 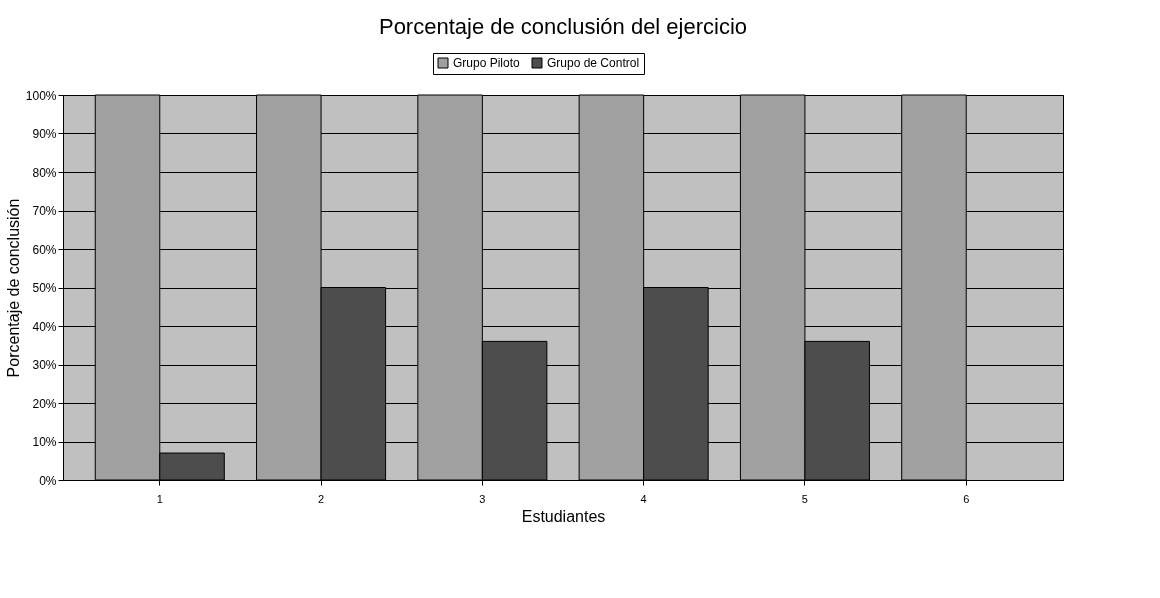 What do you see at coordinates (966, 498) in the screenshot?
I see `x-tick-label: 6` at bounding box center [966, 498].